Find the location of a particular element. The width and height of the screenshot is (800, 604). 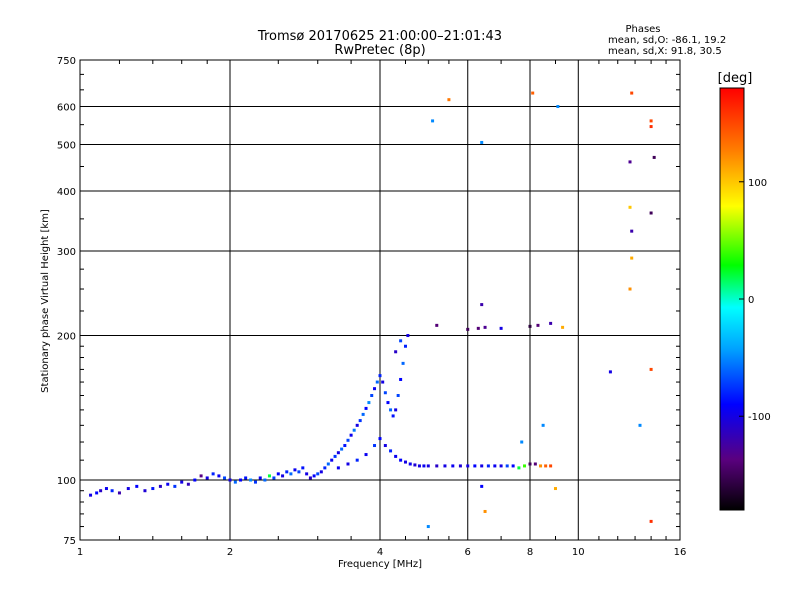

y-axis-label: Stationary phase Virtual Height [km] is located at coordinates (45, 301).